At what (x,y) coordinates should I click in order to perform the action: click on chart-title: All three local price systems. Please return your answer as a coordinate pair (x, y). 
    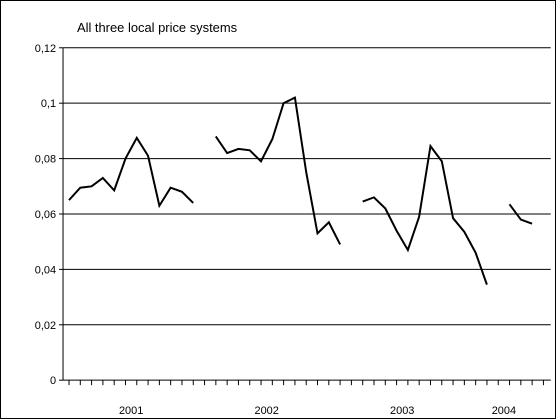
    Looking at the image, I should click on (157, 27).